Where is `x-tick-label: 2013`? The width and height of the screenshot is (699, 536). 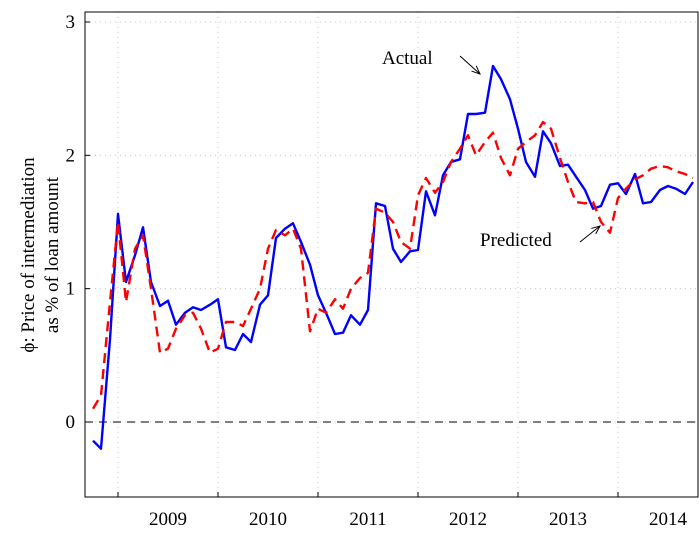
x-tick-label: 2013 is located at coordinates (568, 519).